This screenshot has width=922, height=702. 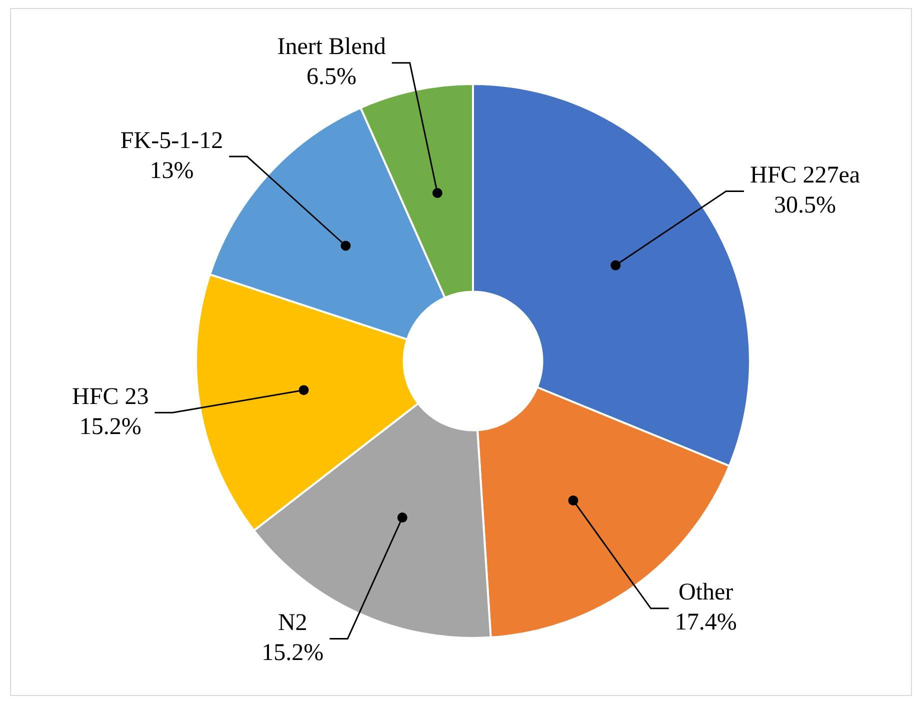 What do you see at coordinates (293, 623) in the screenshot?
I see `slice-label: N2` at bounding box center [293, 623].